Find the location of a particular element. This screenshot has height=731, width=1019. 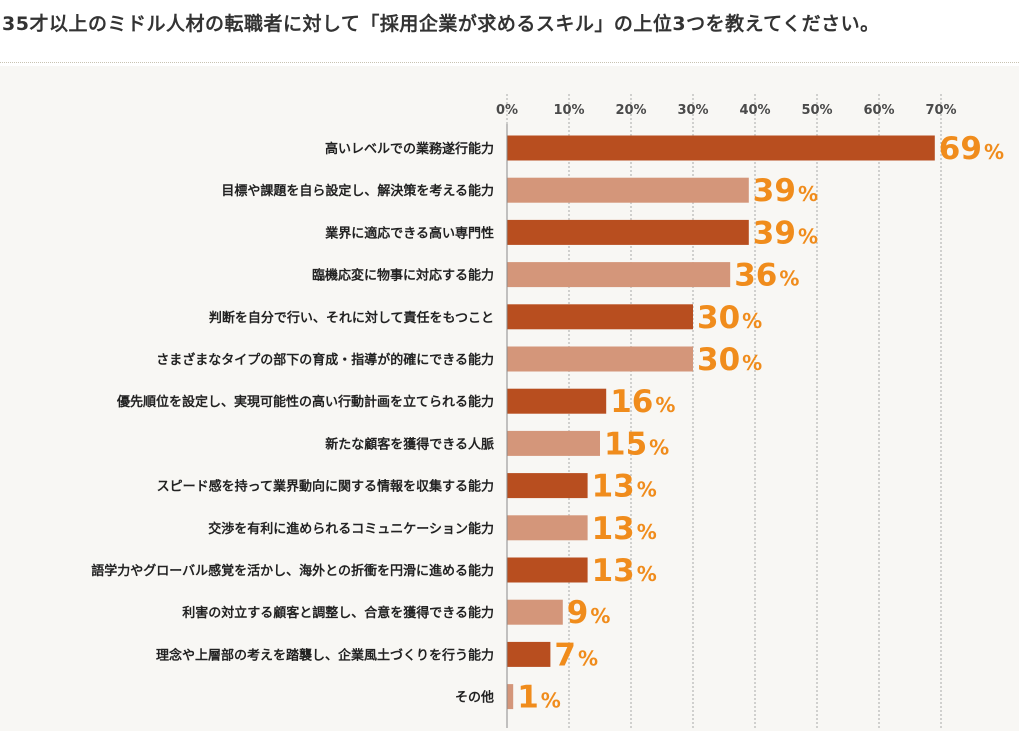

value-label: 36% is located at coordinates (766, 276).